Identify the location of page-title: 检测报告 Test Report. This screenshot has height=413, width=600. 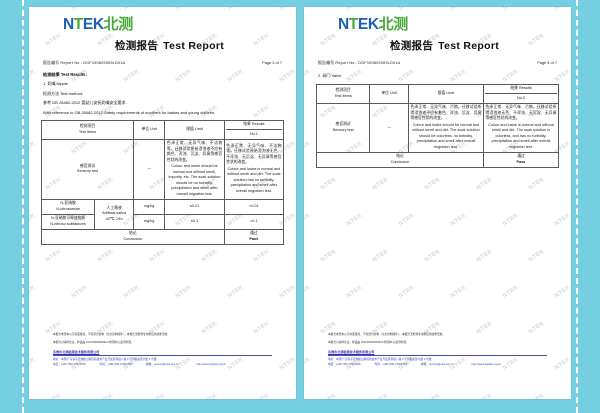
(169, 45).